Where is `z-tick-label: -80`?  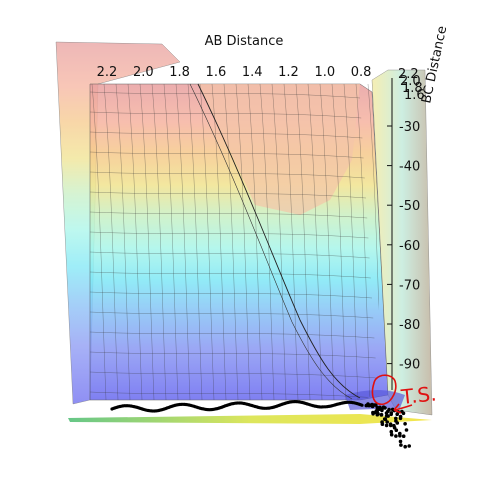
z-tick-label: -80 is located at coordinates (409, 325).